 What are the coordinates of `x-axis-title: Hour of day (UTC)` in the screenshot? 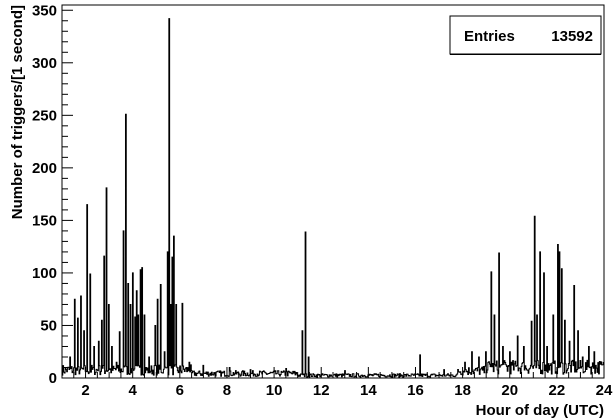 It's located at (540, 410).